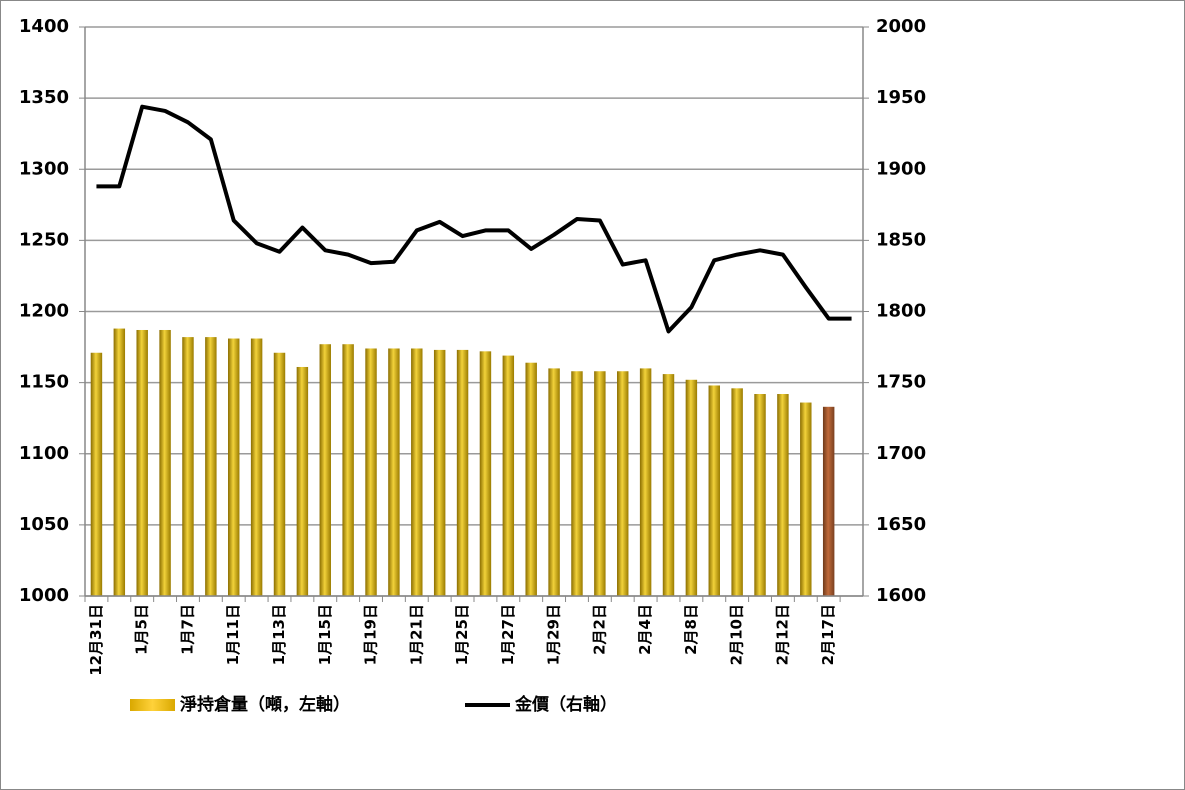 Image resolution: width=1185 pixels, height=790 pixels. Describe the element at coordinates (901, 382) in the screenshot. I see `y2-tick-label: 1750` at that location.